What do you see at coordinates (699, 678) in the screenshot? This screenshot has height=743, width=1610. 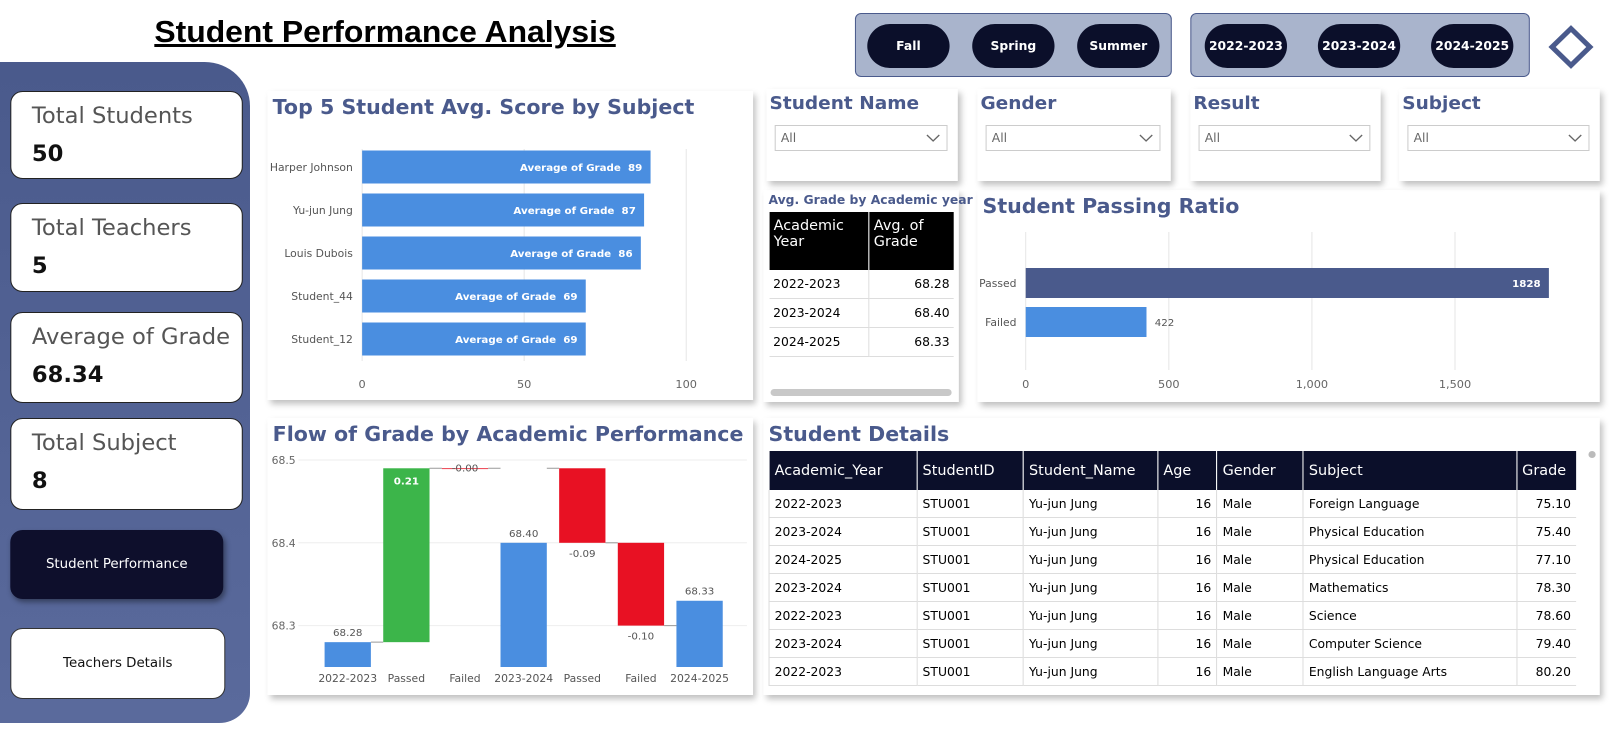 I see `x-tick-label: 2024-2025` at bounding box center [699, 678].